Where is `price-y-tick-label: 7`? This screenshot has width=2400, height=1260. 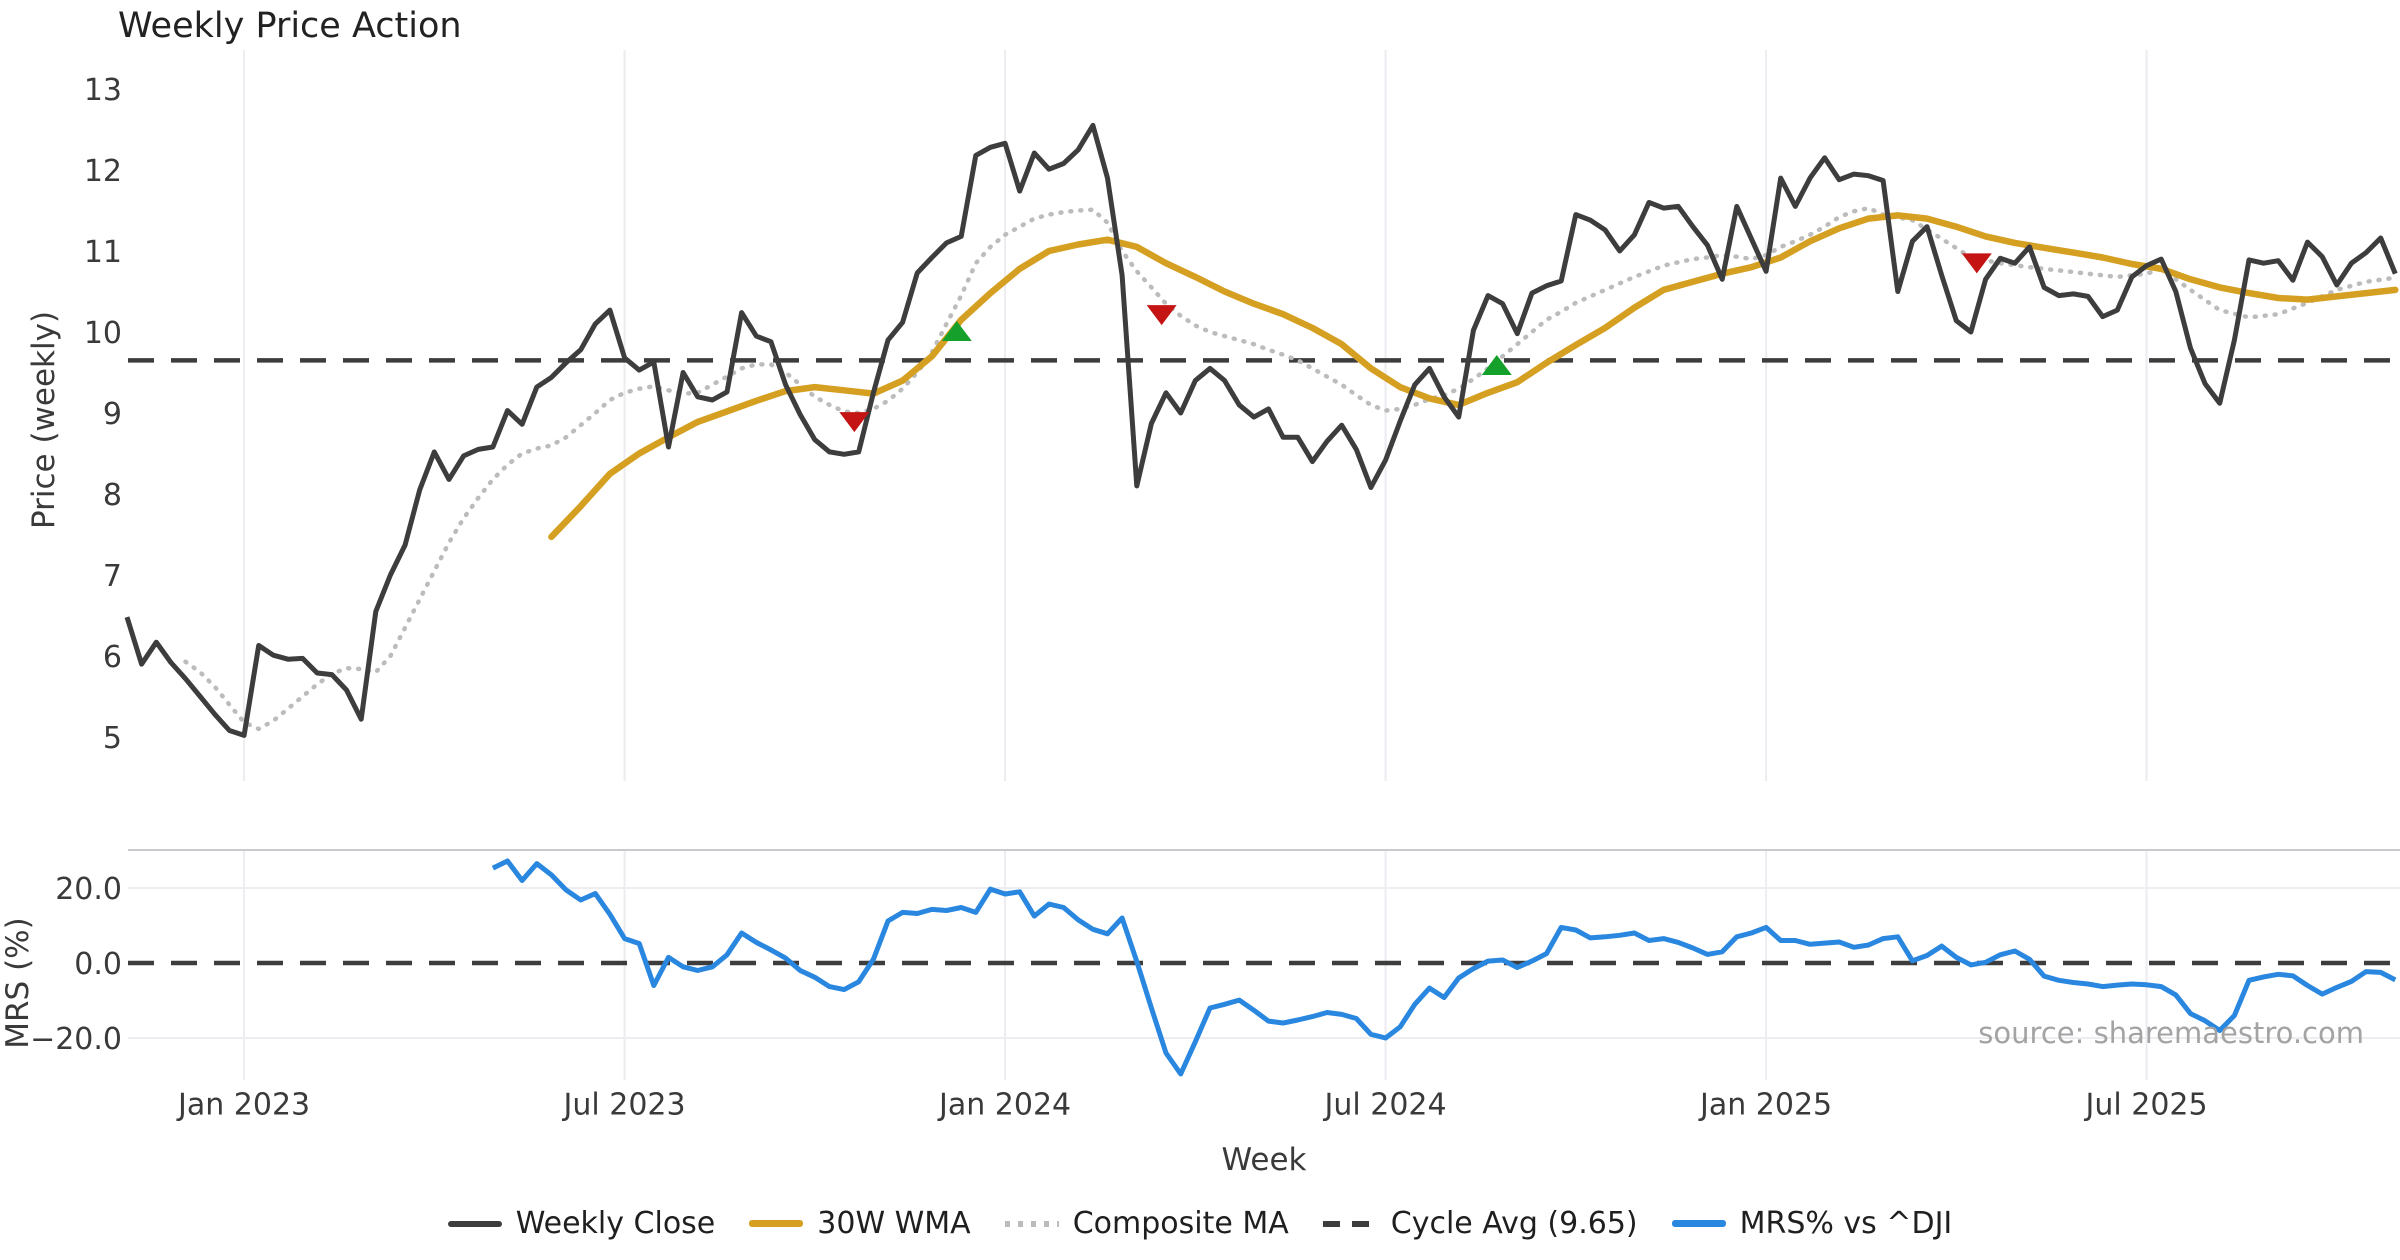 price-y-tick-label: 7 is located at coordinates (112, 576).